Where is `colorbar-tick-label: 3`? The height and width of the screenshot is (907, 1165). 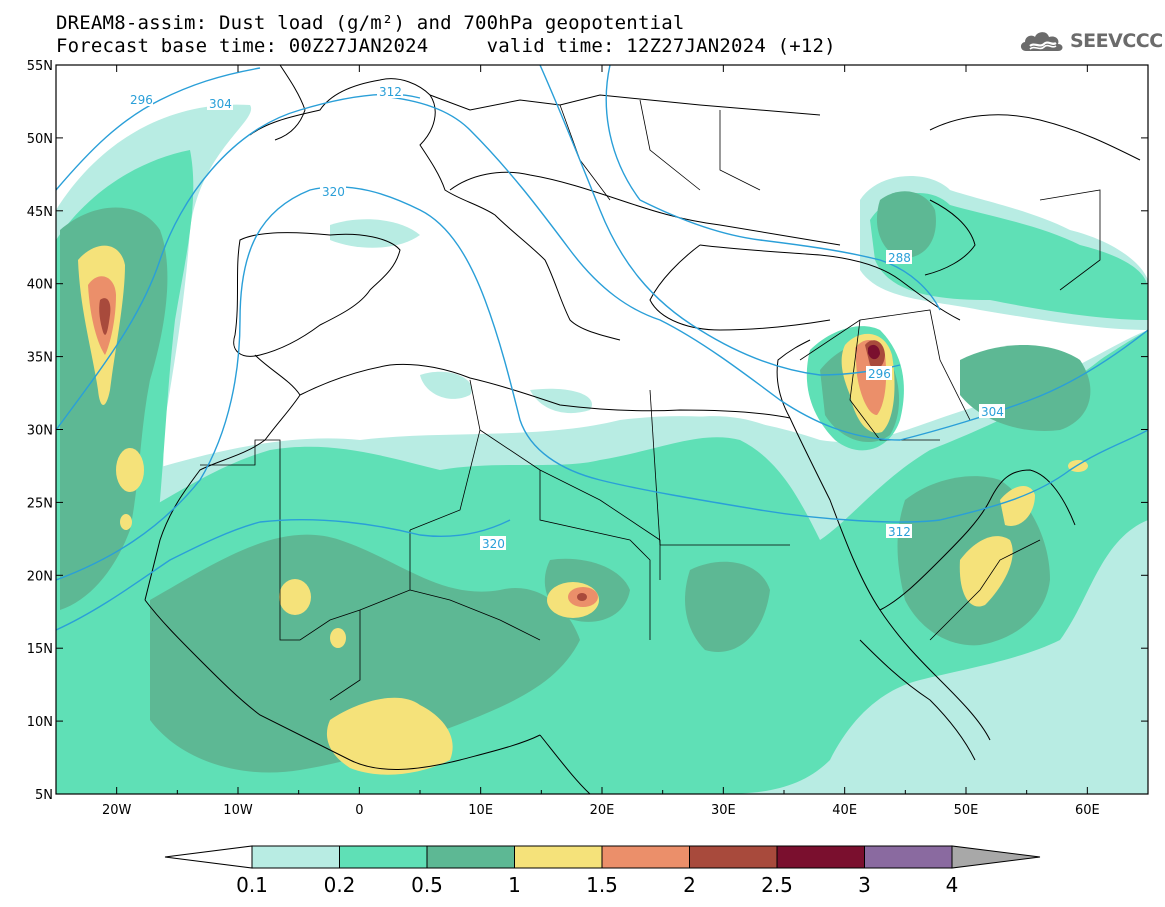 colorbar-tick-label: 3 is located at coordinates (864, 885).